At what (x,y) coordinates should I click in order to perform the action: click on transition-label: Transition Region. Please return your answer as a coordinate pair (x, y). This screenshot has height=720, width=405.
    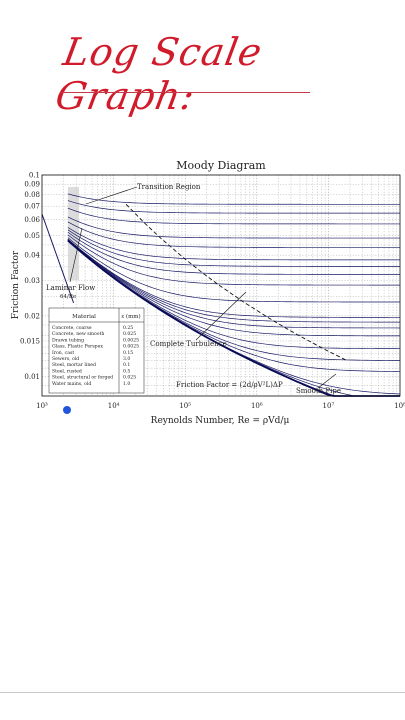
    Looking at the image, I should click on (169, 187).